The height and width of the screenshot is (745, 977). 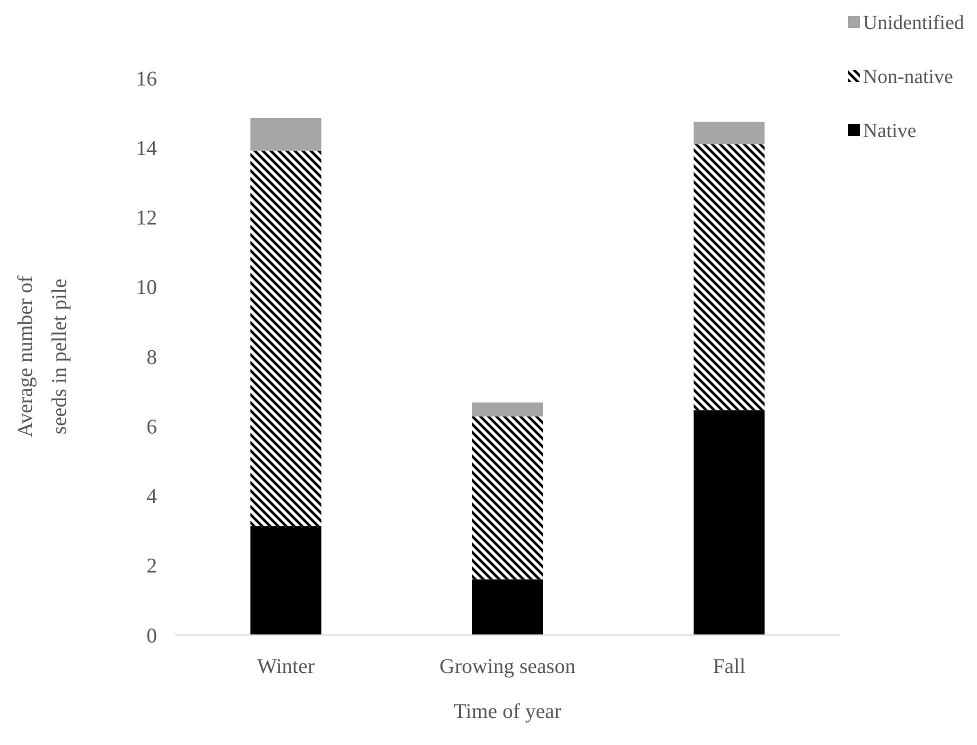 What do you see at coordinates (42, 357) in the screenshot?
I see `y-axis-title: Average number of seeds in pellet pile` at bounding box center [42, 357].